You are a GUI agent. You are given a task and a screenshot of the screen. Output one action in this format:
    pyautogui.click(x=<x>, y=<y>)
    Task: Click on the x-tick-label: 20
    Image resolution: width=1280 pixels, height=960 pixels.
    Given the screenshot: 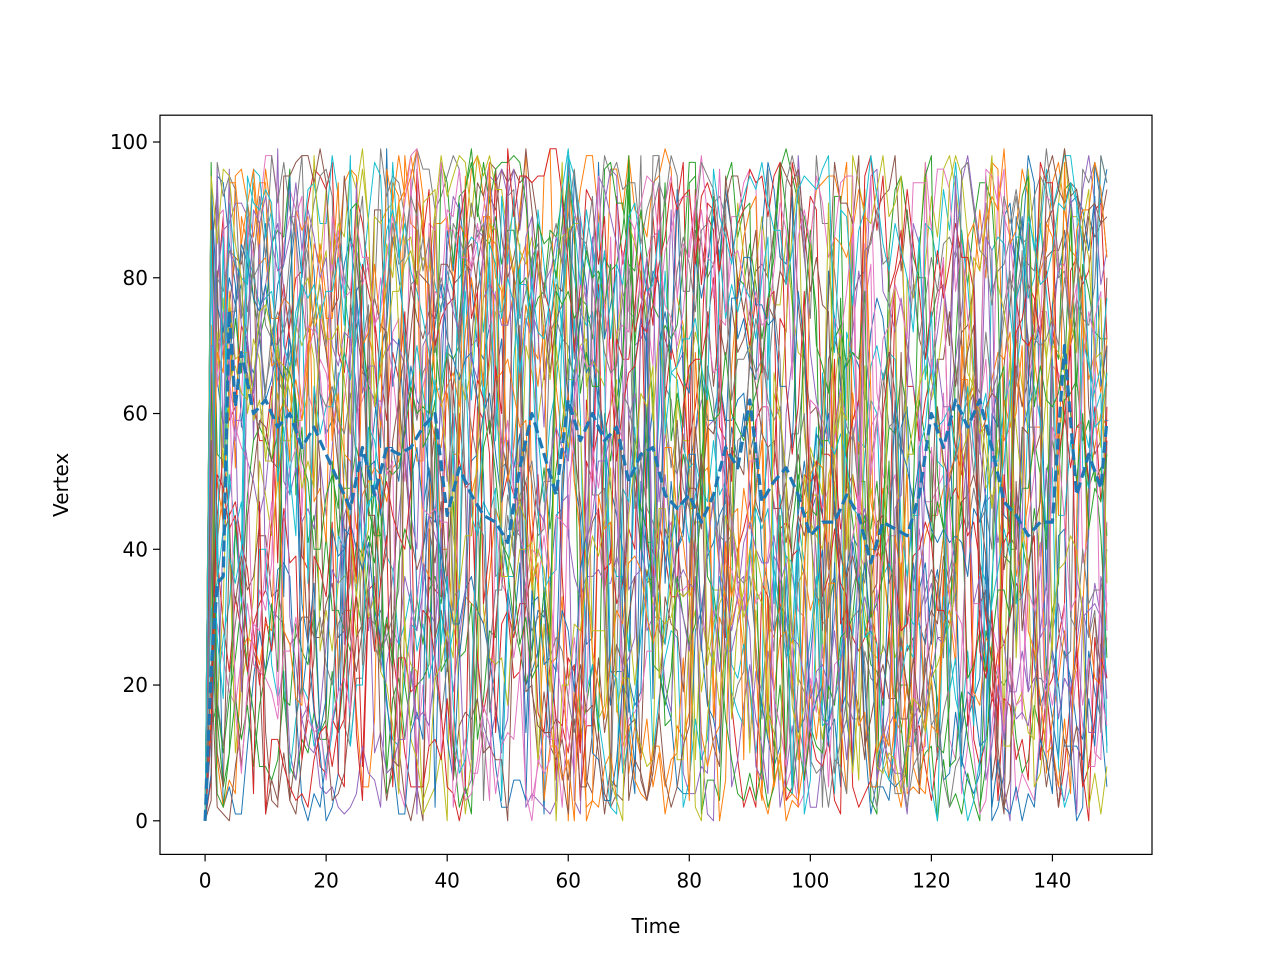 What is the action you would take?
    pyautogui.click(x=325, y=880)
    